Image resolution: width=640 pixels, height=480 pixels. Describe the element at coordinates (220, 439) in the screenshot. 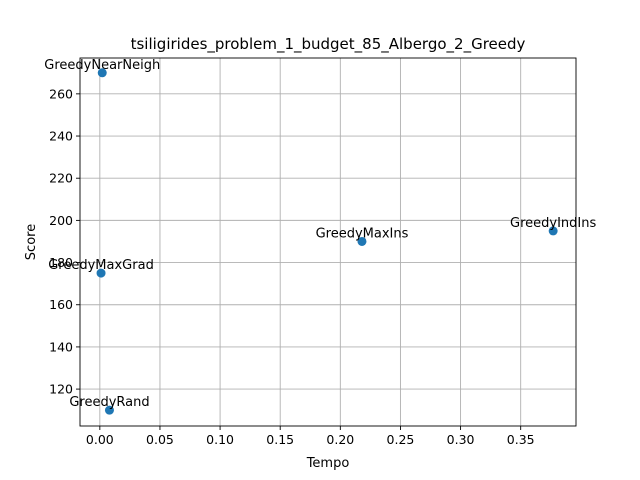

I see `x-tick-label: 0.10` at that location.